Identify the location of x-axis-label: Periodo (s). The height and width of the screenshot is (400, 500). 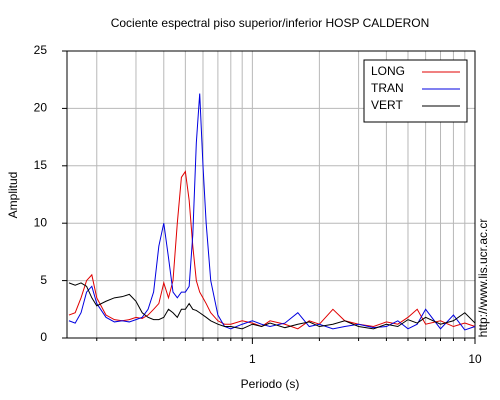
(270, 384).